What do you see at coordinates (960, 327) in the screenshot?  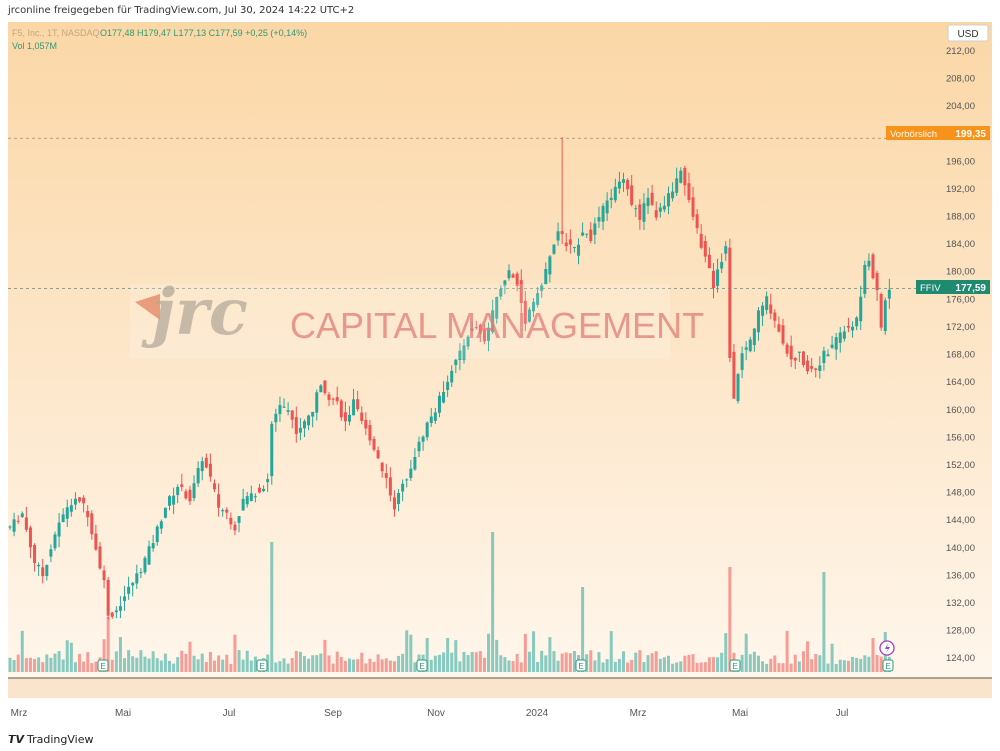 I see `price-tick-label: 172,00` at bounding box center [960, 327].